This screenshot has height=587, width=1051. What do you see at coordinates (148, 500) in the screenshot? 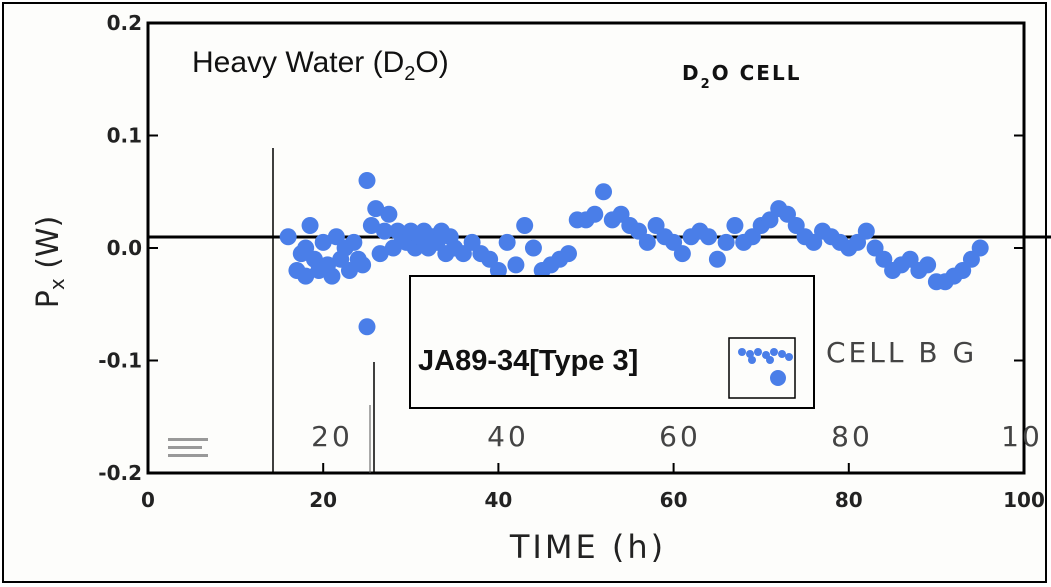
I see `x-tick-label: 0` at bounding box center [148, 500].